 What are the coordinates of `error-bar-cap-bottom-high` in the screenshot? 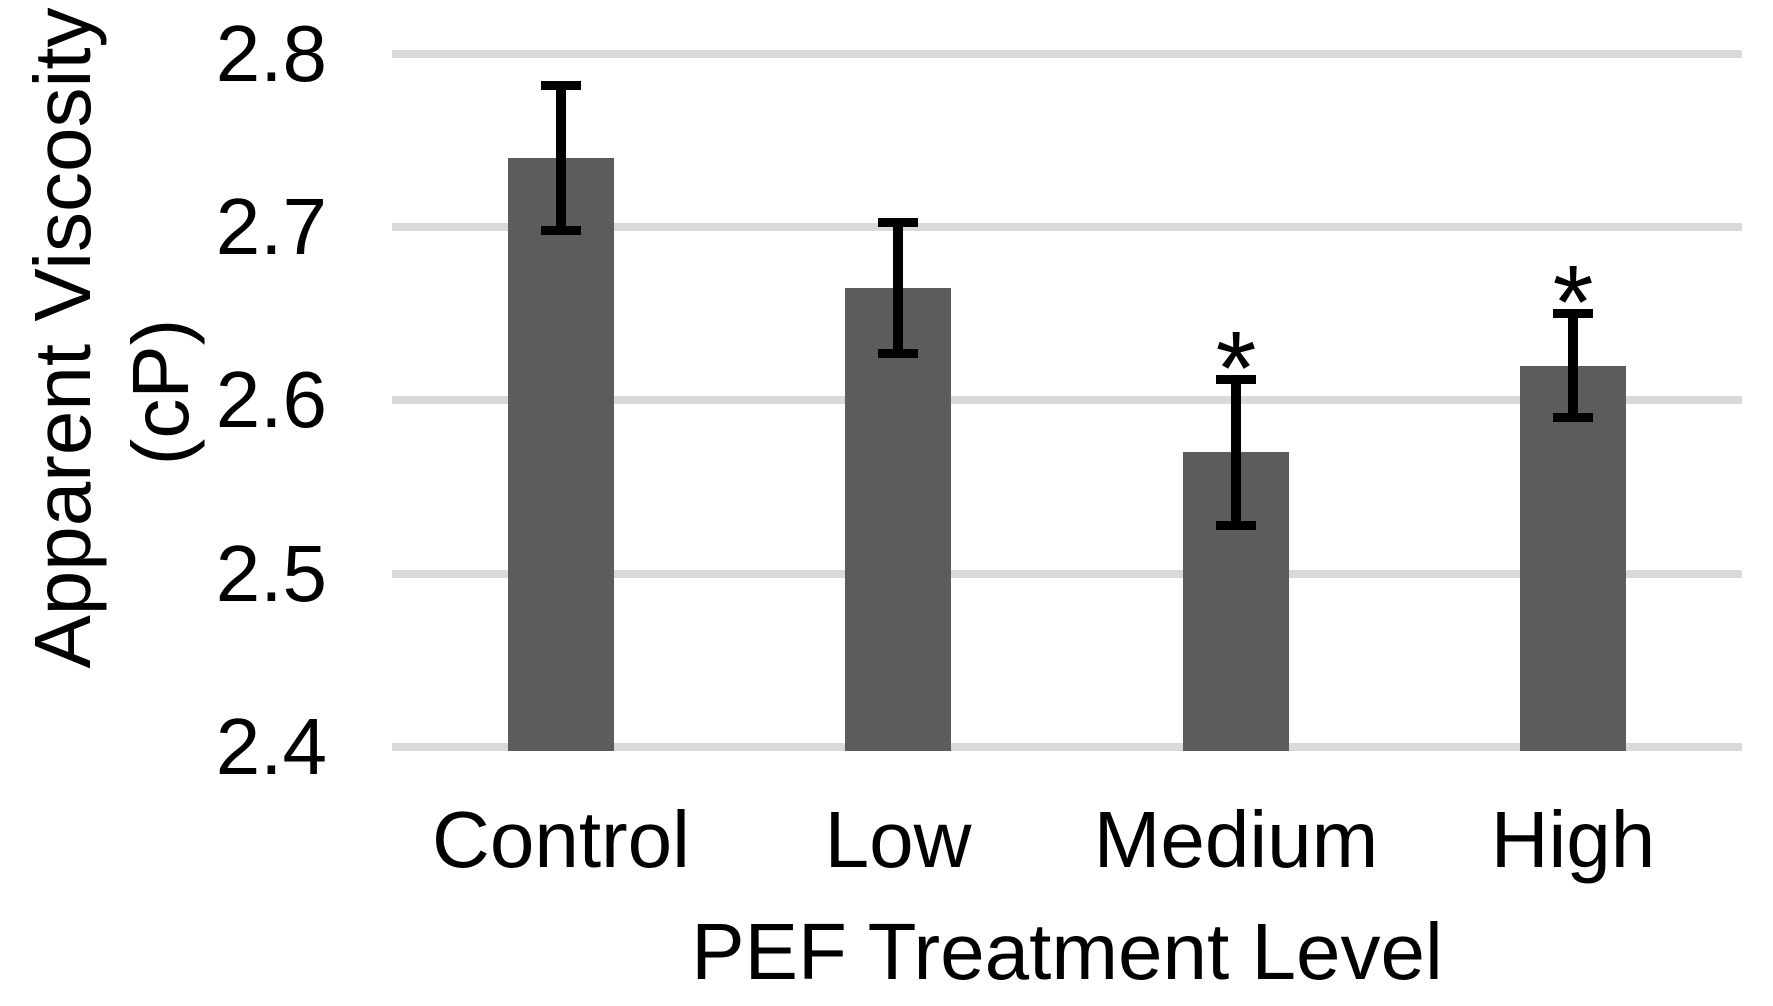 It's located at (1573, 417).